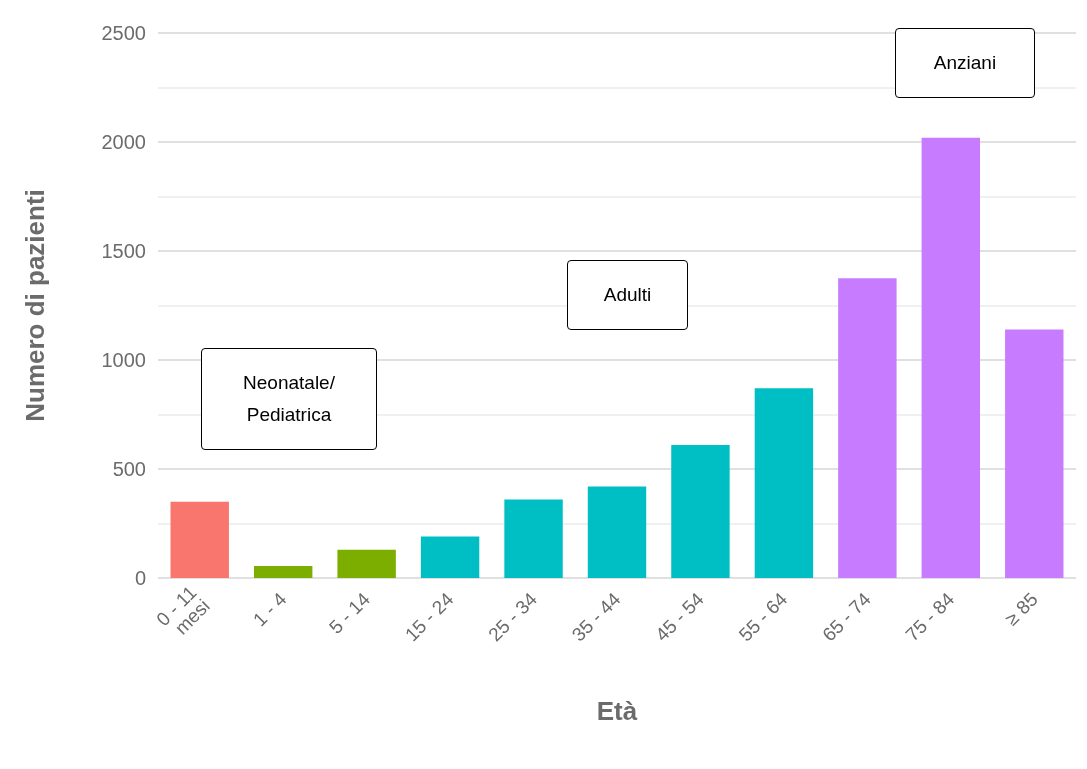 The height and width of the screenshot is (769, 1087). I want to click on y-tick-label: 500, so click(129, 469).